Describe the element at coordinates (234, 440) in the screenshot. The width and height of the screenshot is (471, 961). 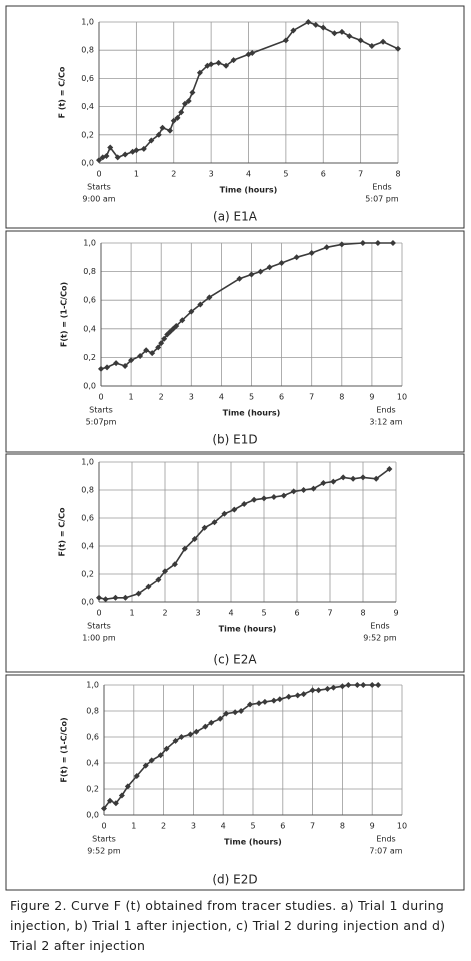
I see `panel-caption: (b) E1D` at that location.